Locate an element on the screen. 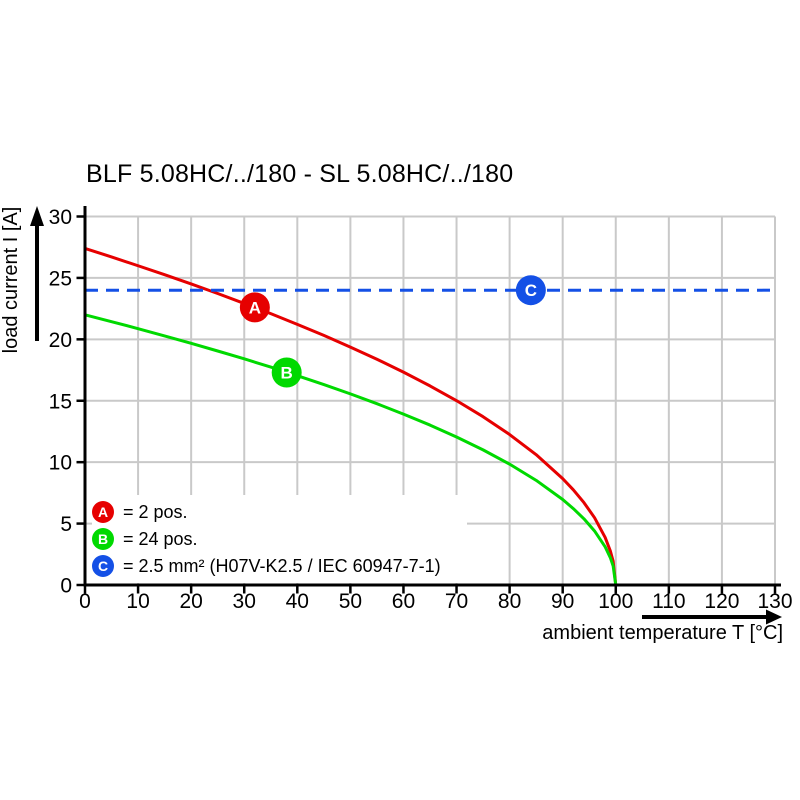 The image size is (800, 800). legend-marker-b-icon: B is located at coordinates (103, 539).